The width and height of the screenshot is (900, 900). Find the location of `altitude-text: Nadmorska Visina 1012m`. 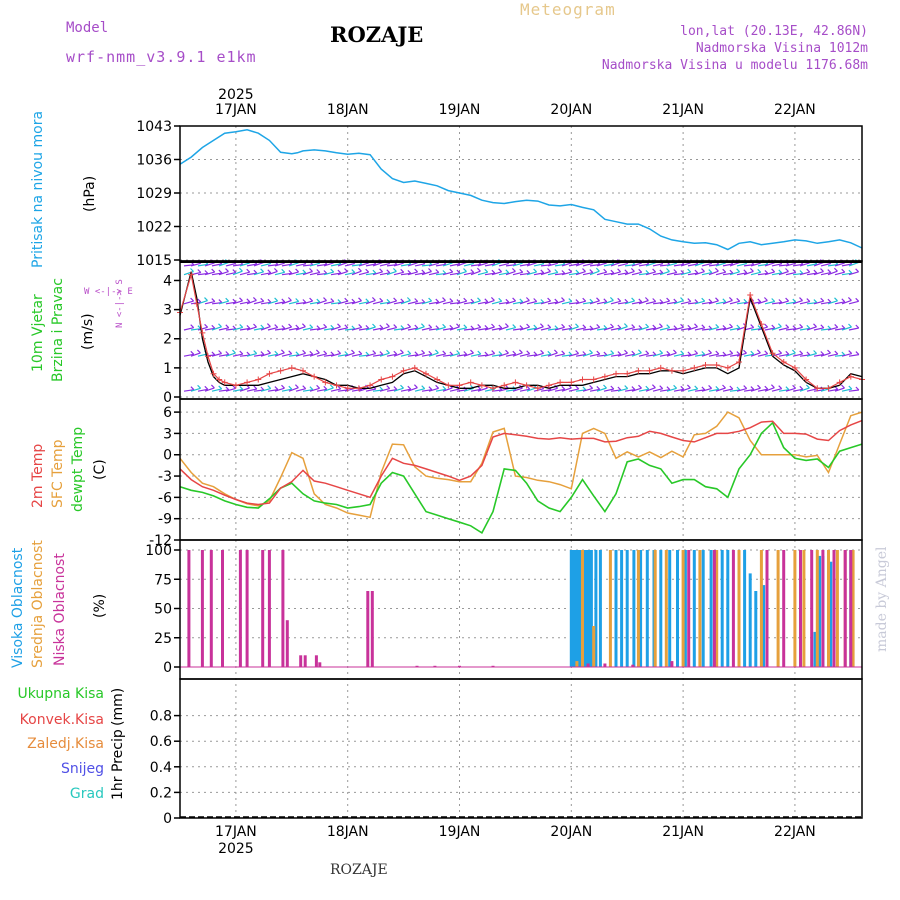

altitude-text: Nadmorska Visina 1012m is located at coordinates (781, 48).